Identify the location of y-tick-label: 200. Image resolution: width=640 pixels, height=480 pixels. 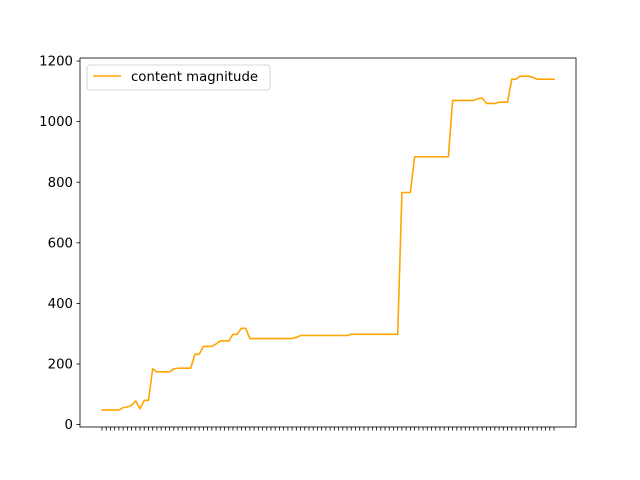
(60, 365).